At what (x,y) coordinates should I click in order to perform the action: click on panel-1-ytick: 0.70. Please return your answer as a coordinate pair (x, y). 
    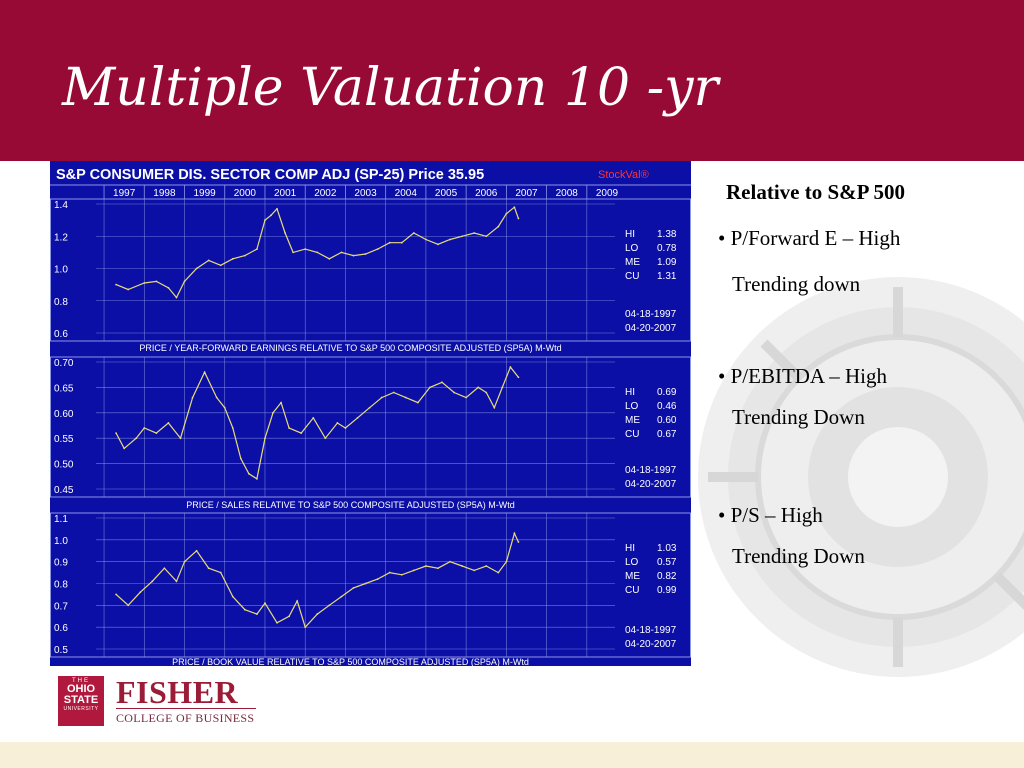
    Looking at the image, I should click on (64, 363).